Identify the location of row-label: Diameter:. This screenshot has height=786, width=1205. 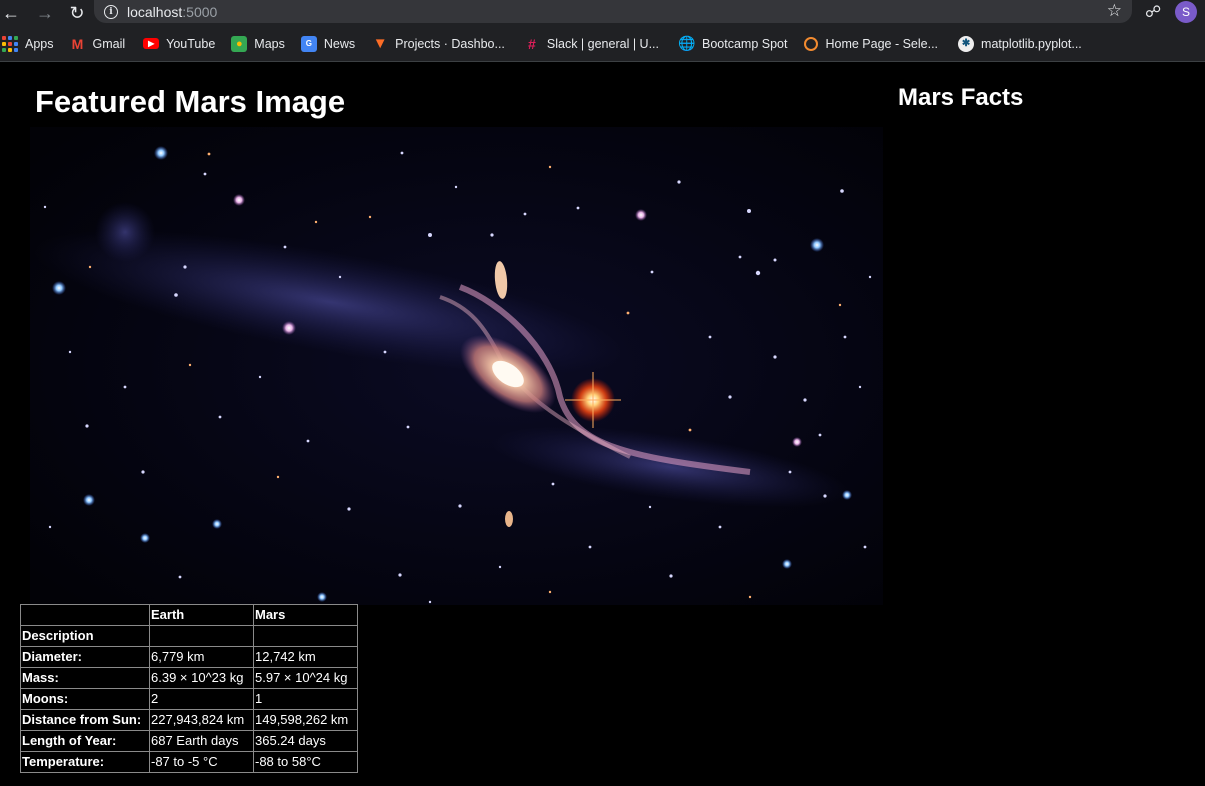
(85, 657).